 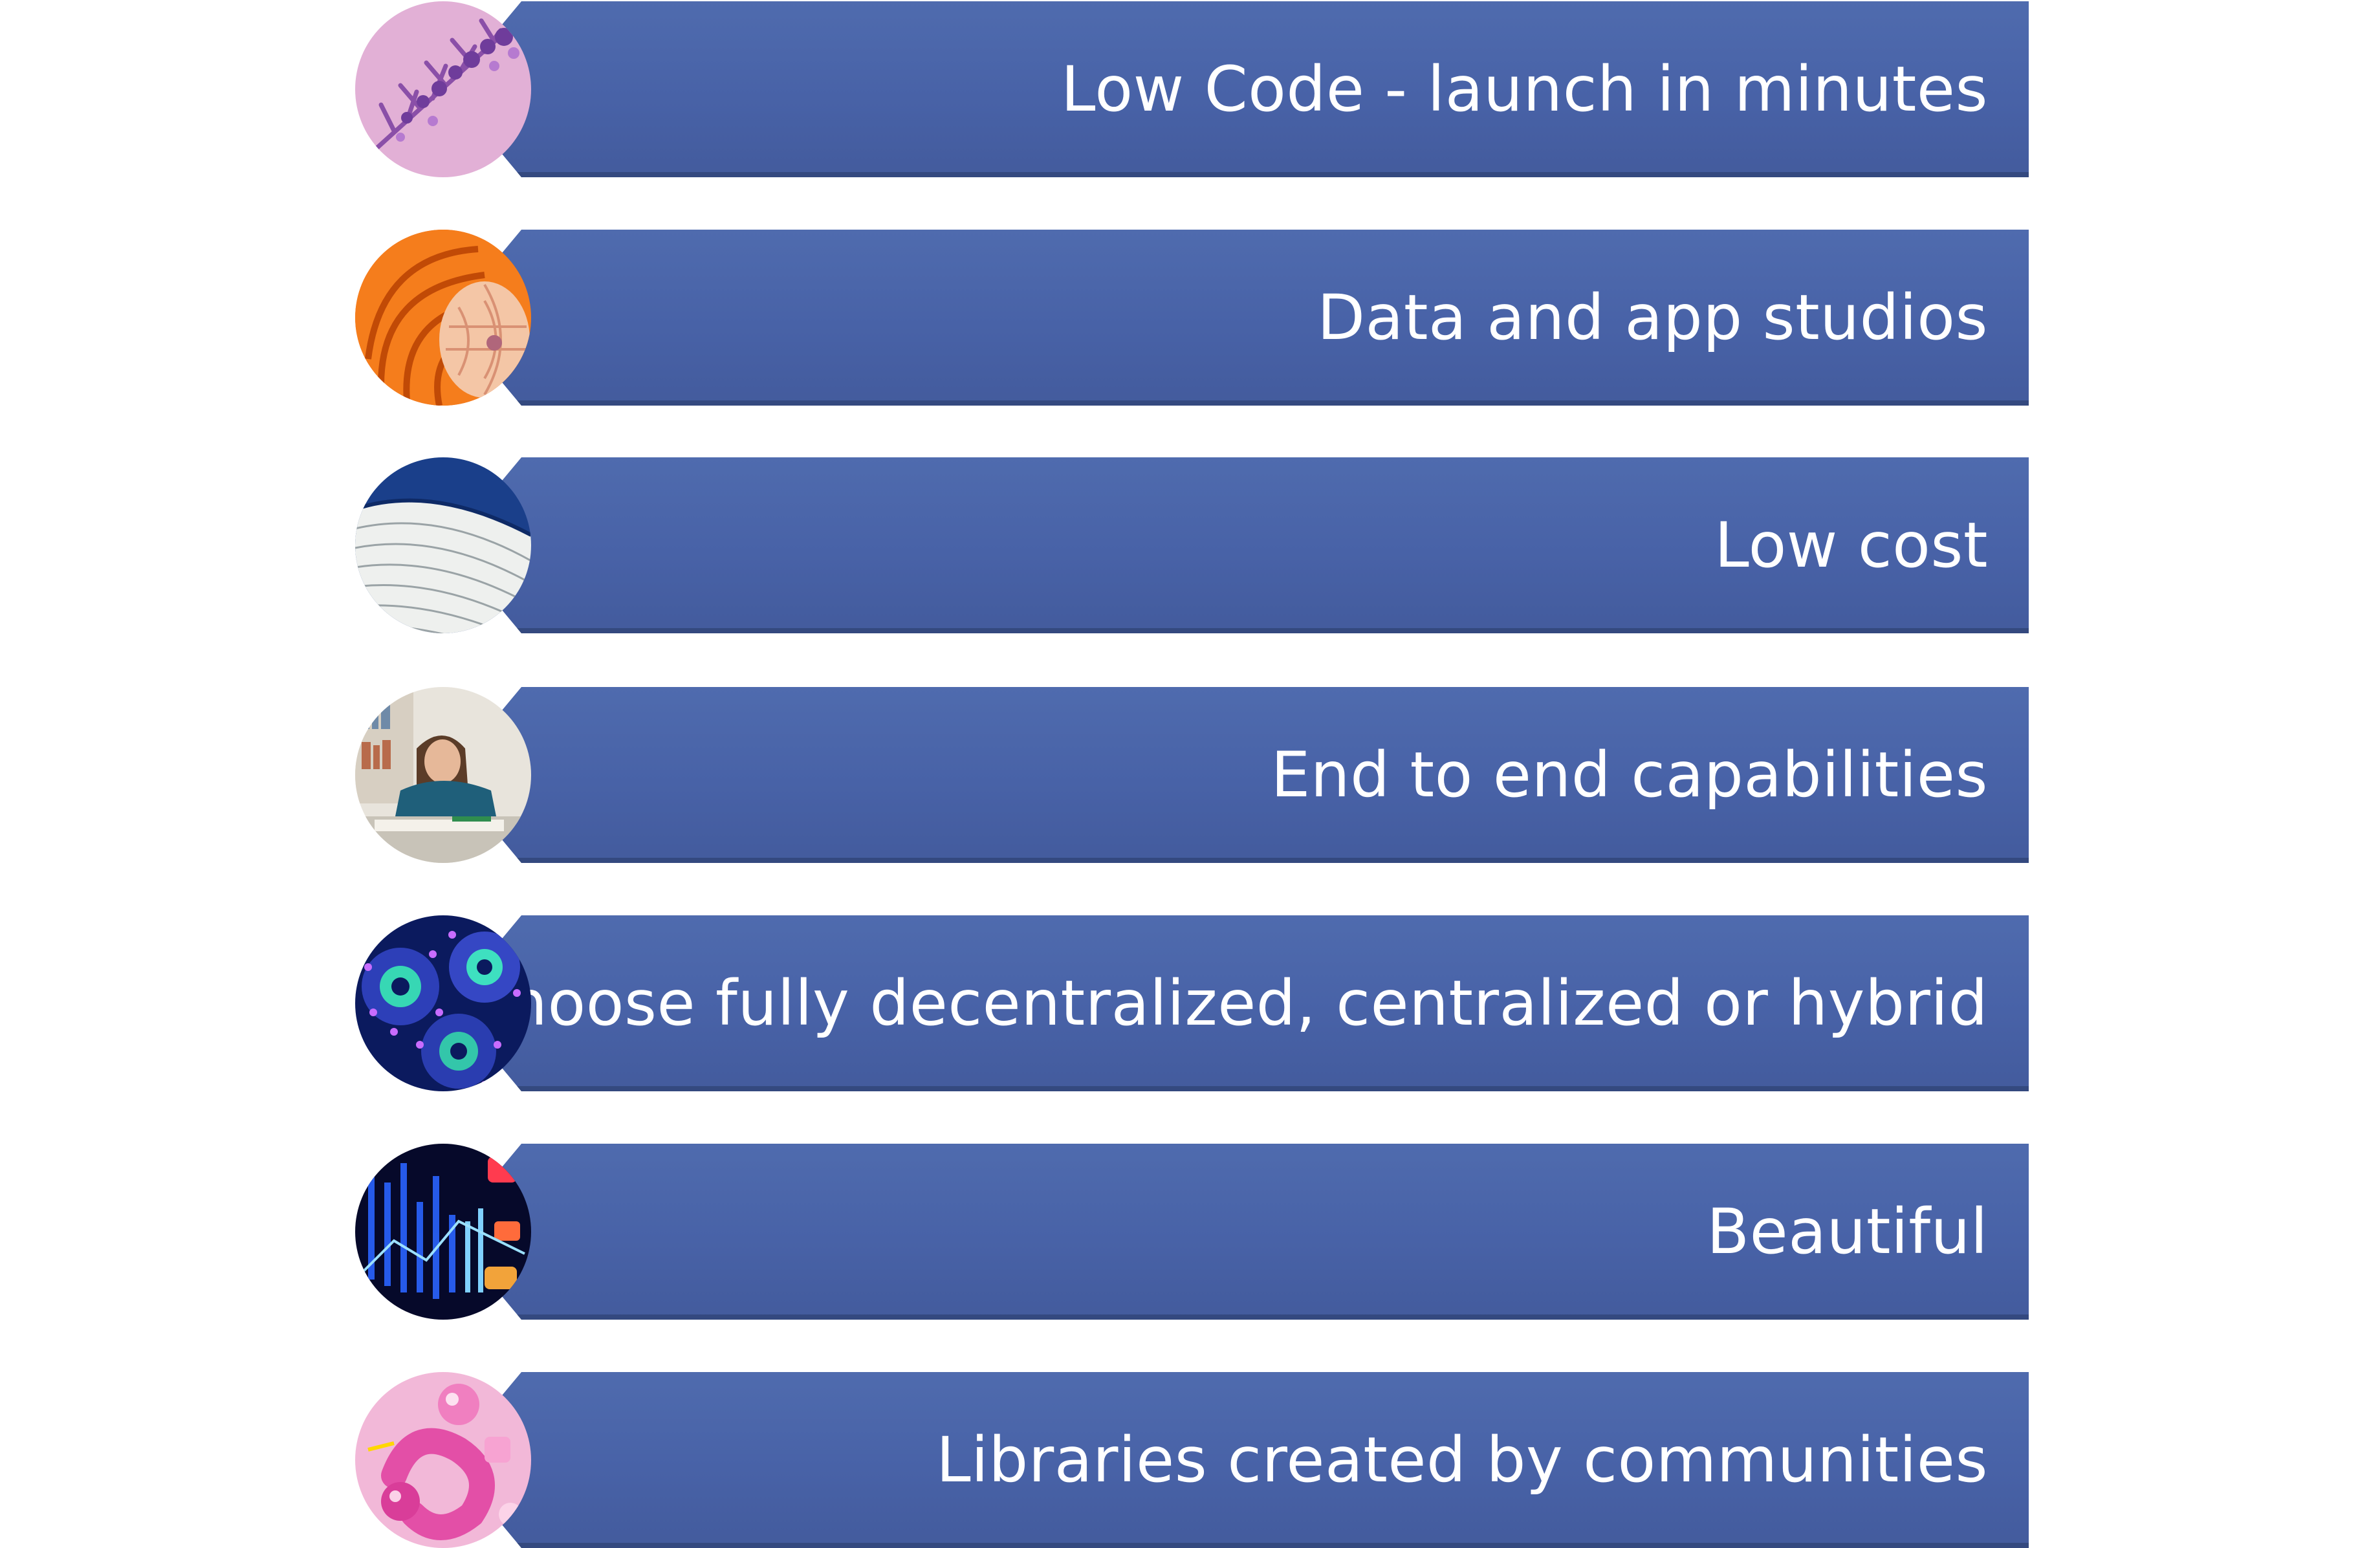 I want to click on lavender-sprig-image, so click(x=443, y=89).